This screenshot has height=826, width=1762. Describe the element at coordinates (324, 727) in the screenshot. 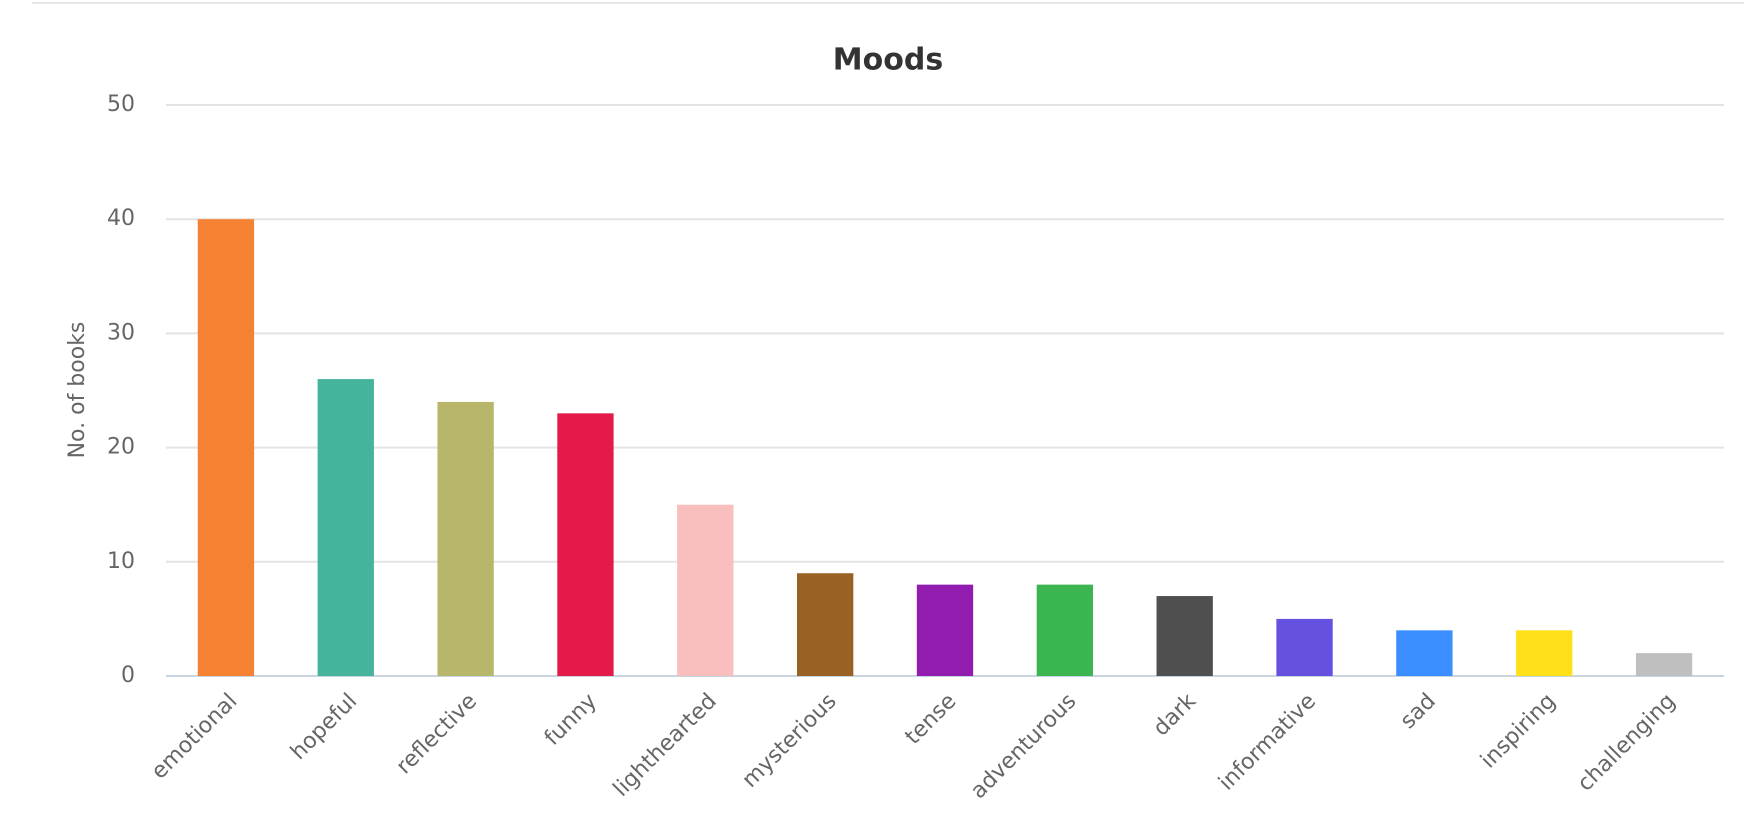

I see `x-tick-label: hopeful` at that location.